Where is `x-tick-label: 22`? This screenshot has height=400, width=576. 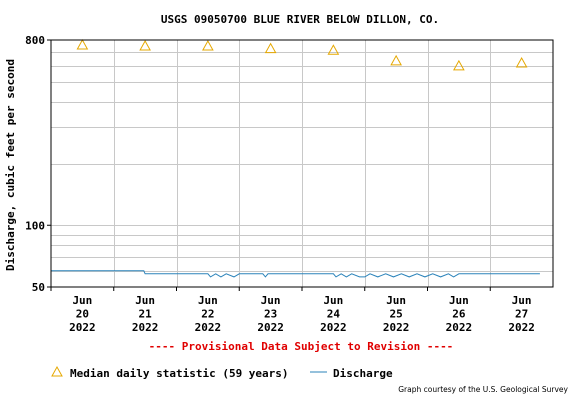
x-tick-label: 22 is located at coordinates (207, 314).